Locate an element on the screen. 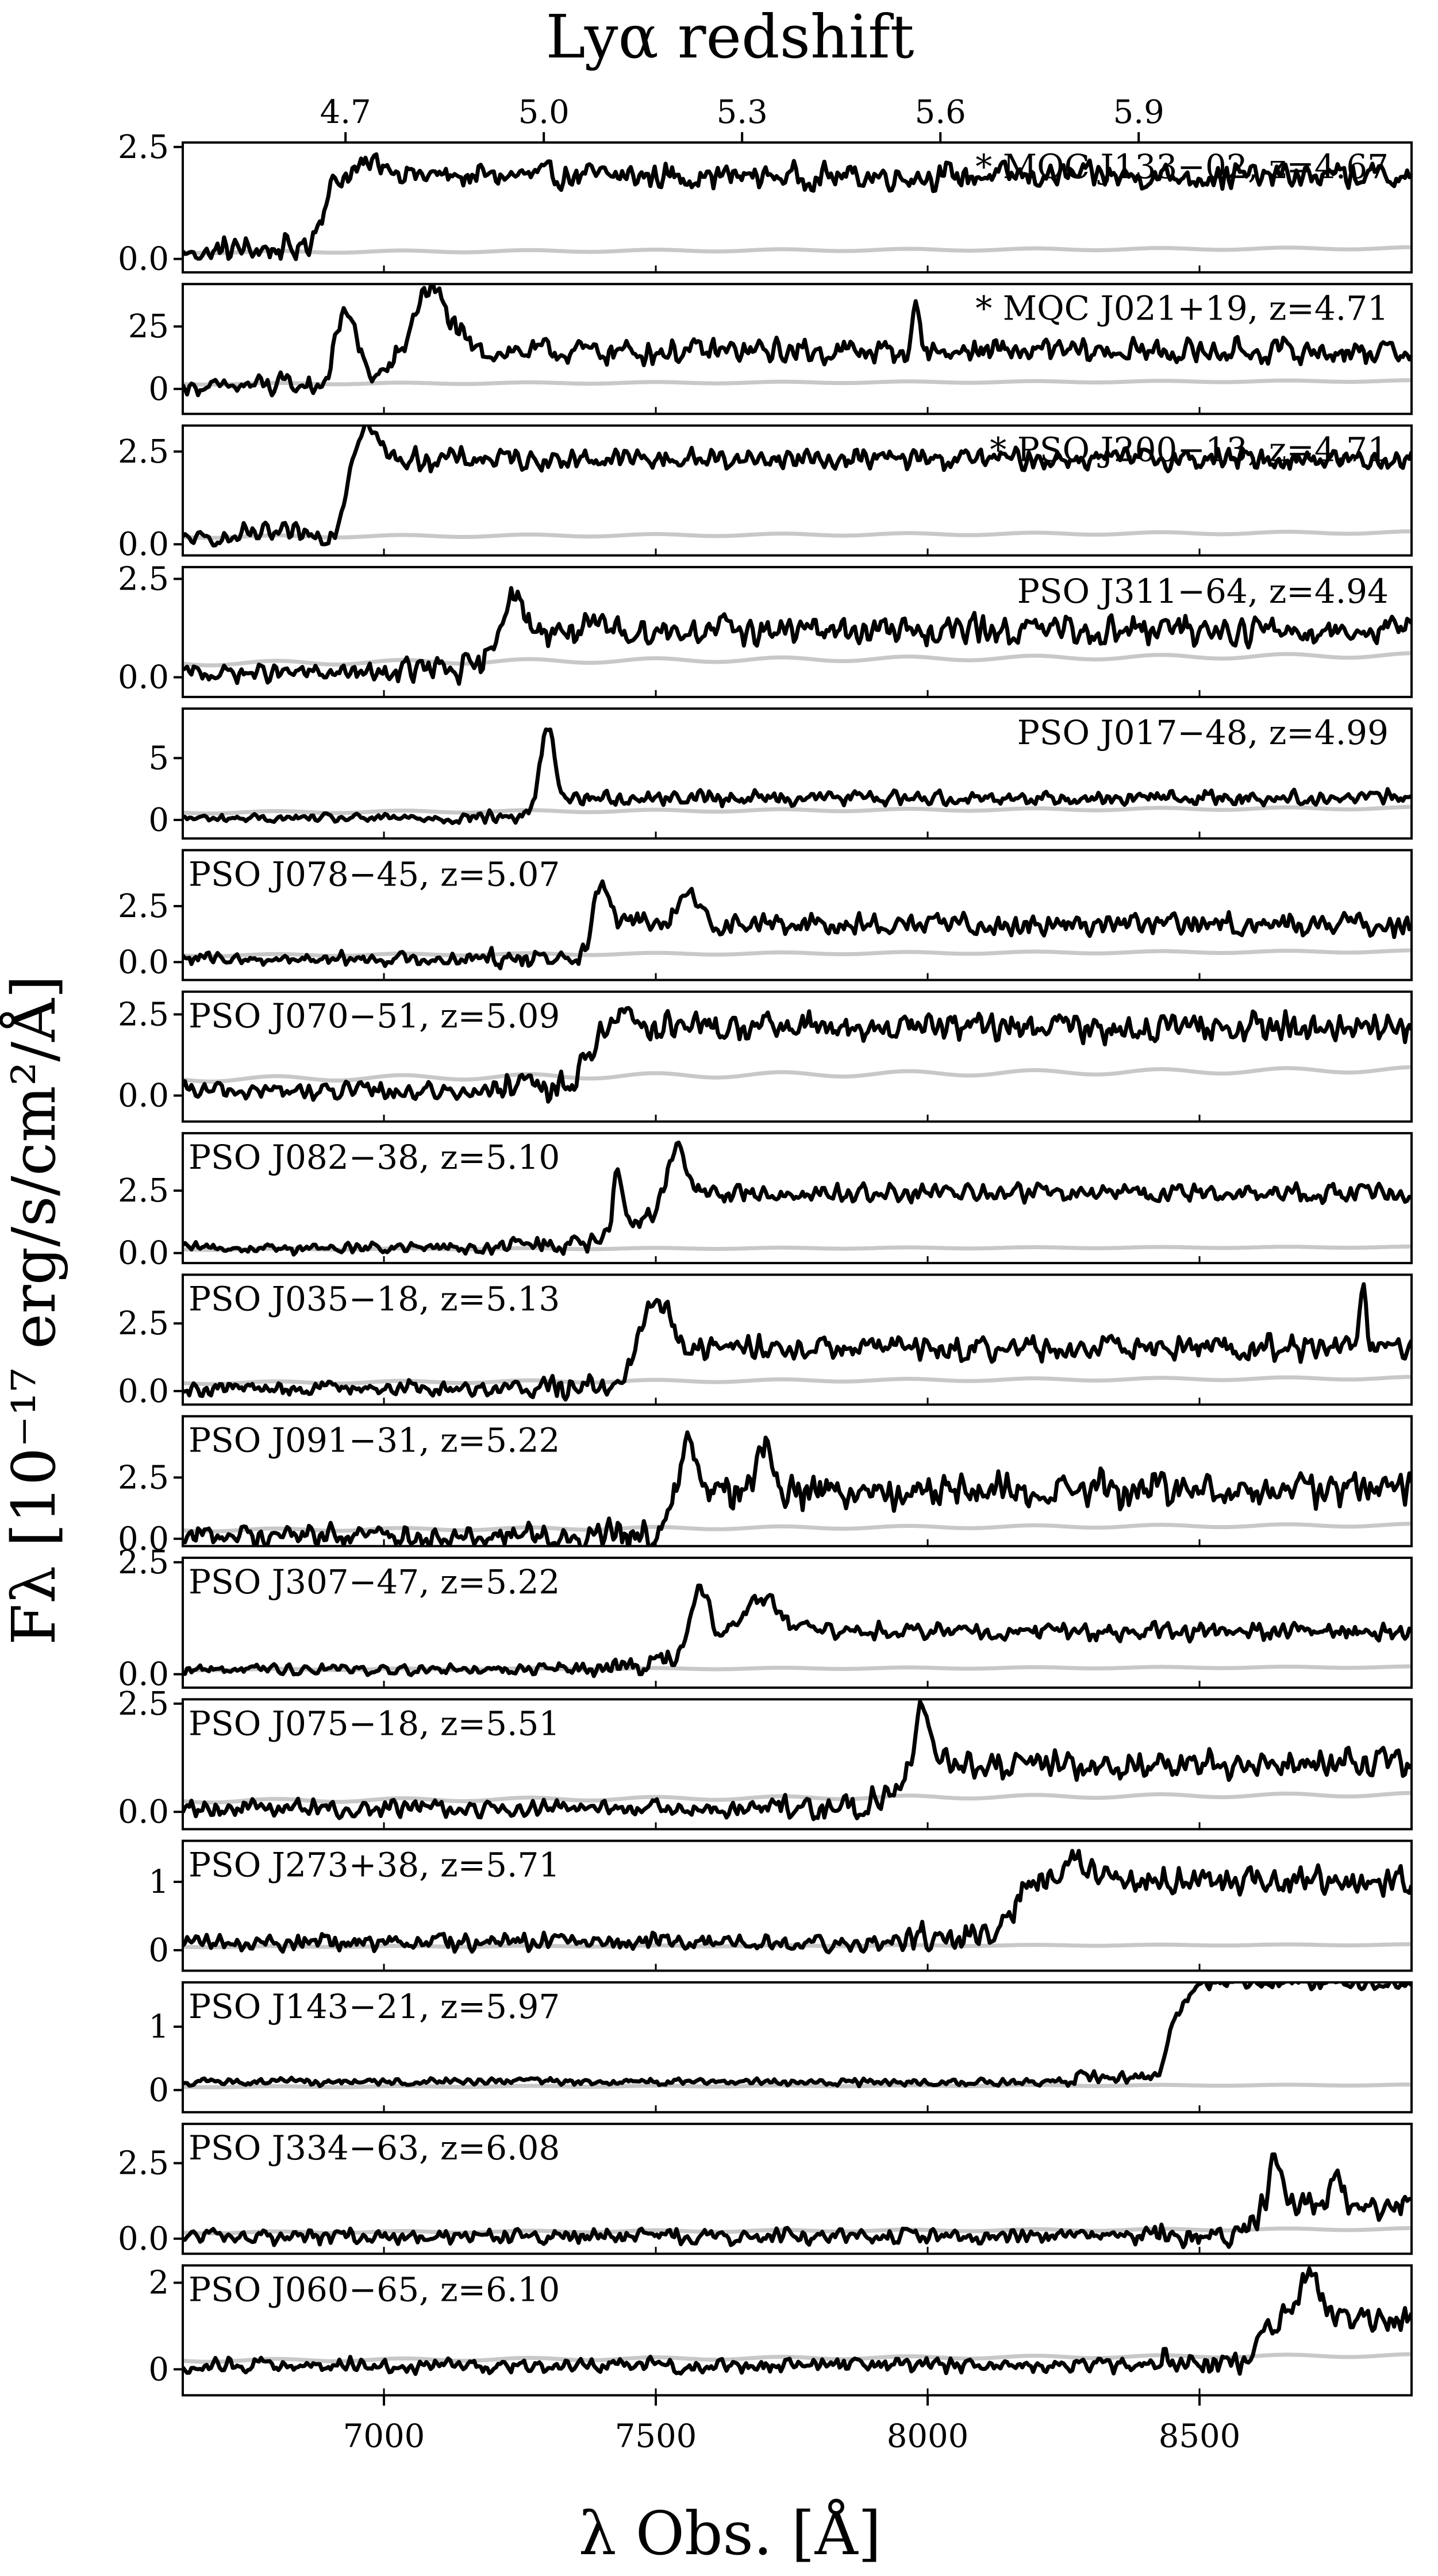 The width and height of the screenshot is (1438, 2576). panel: 0.0 2.5 * MQC J133−02, z=4.67 is located at coordinates (765, 203).